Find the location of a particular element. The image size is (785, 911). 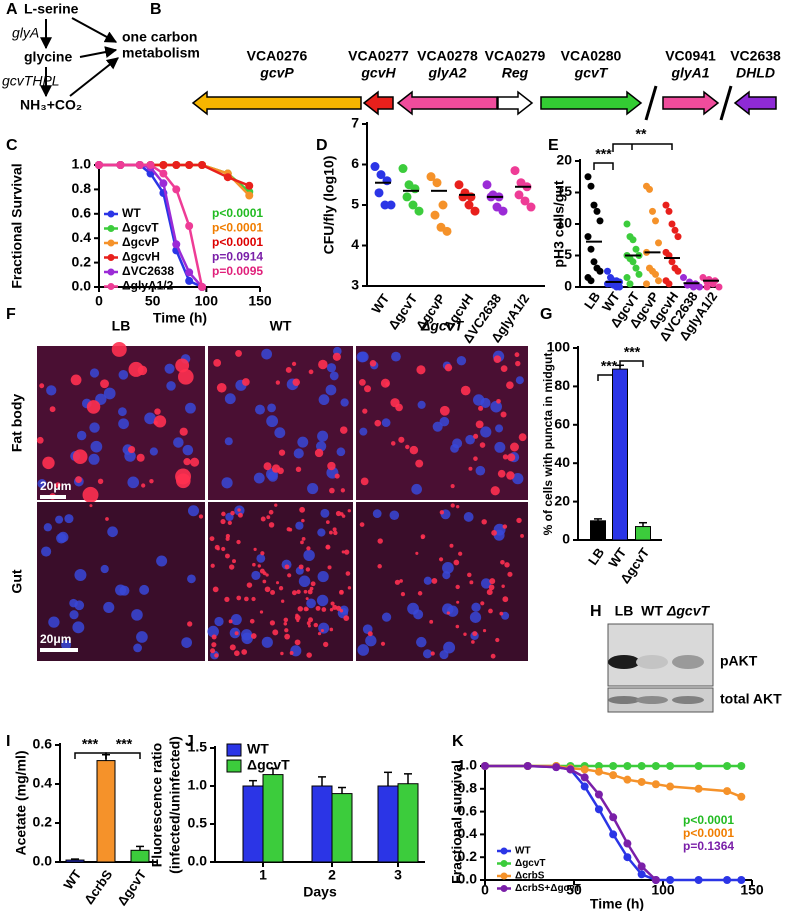

significance-bracket is located at coordinates (123, 755).